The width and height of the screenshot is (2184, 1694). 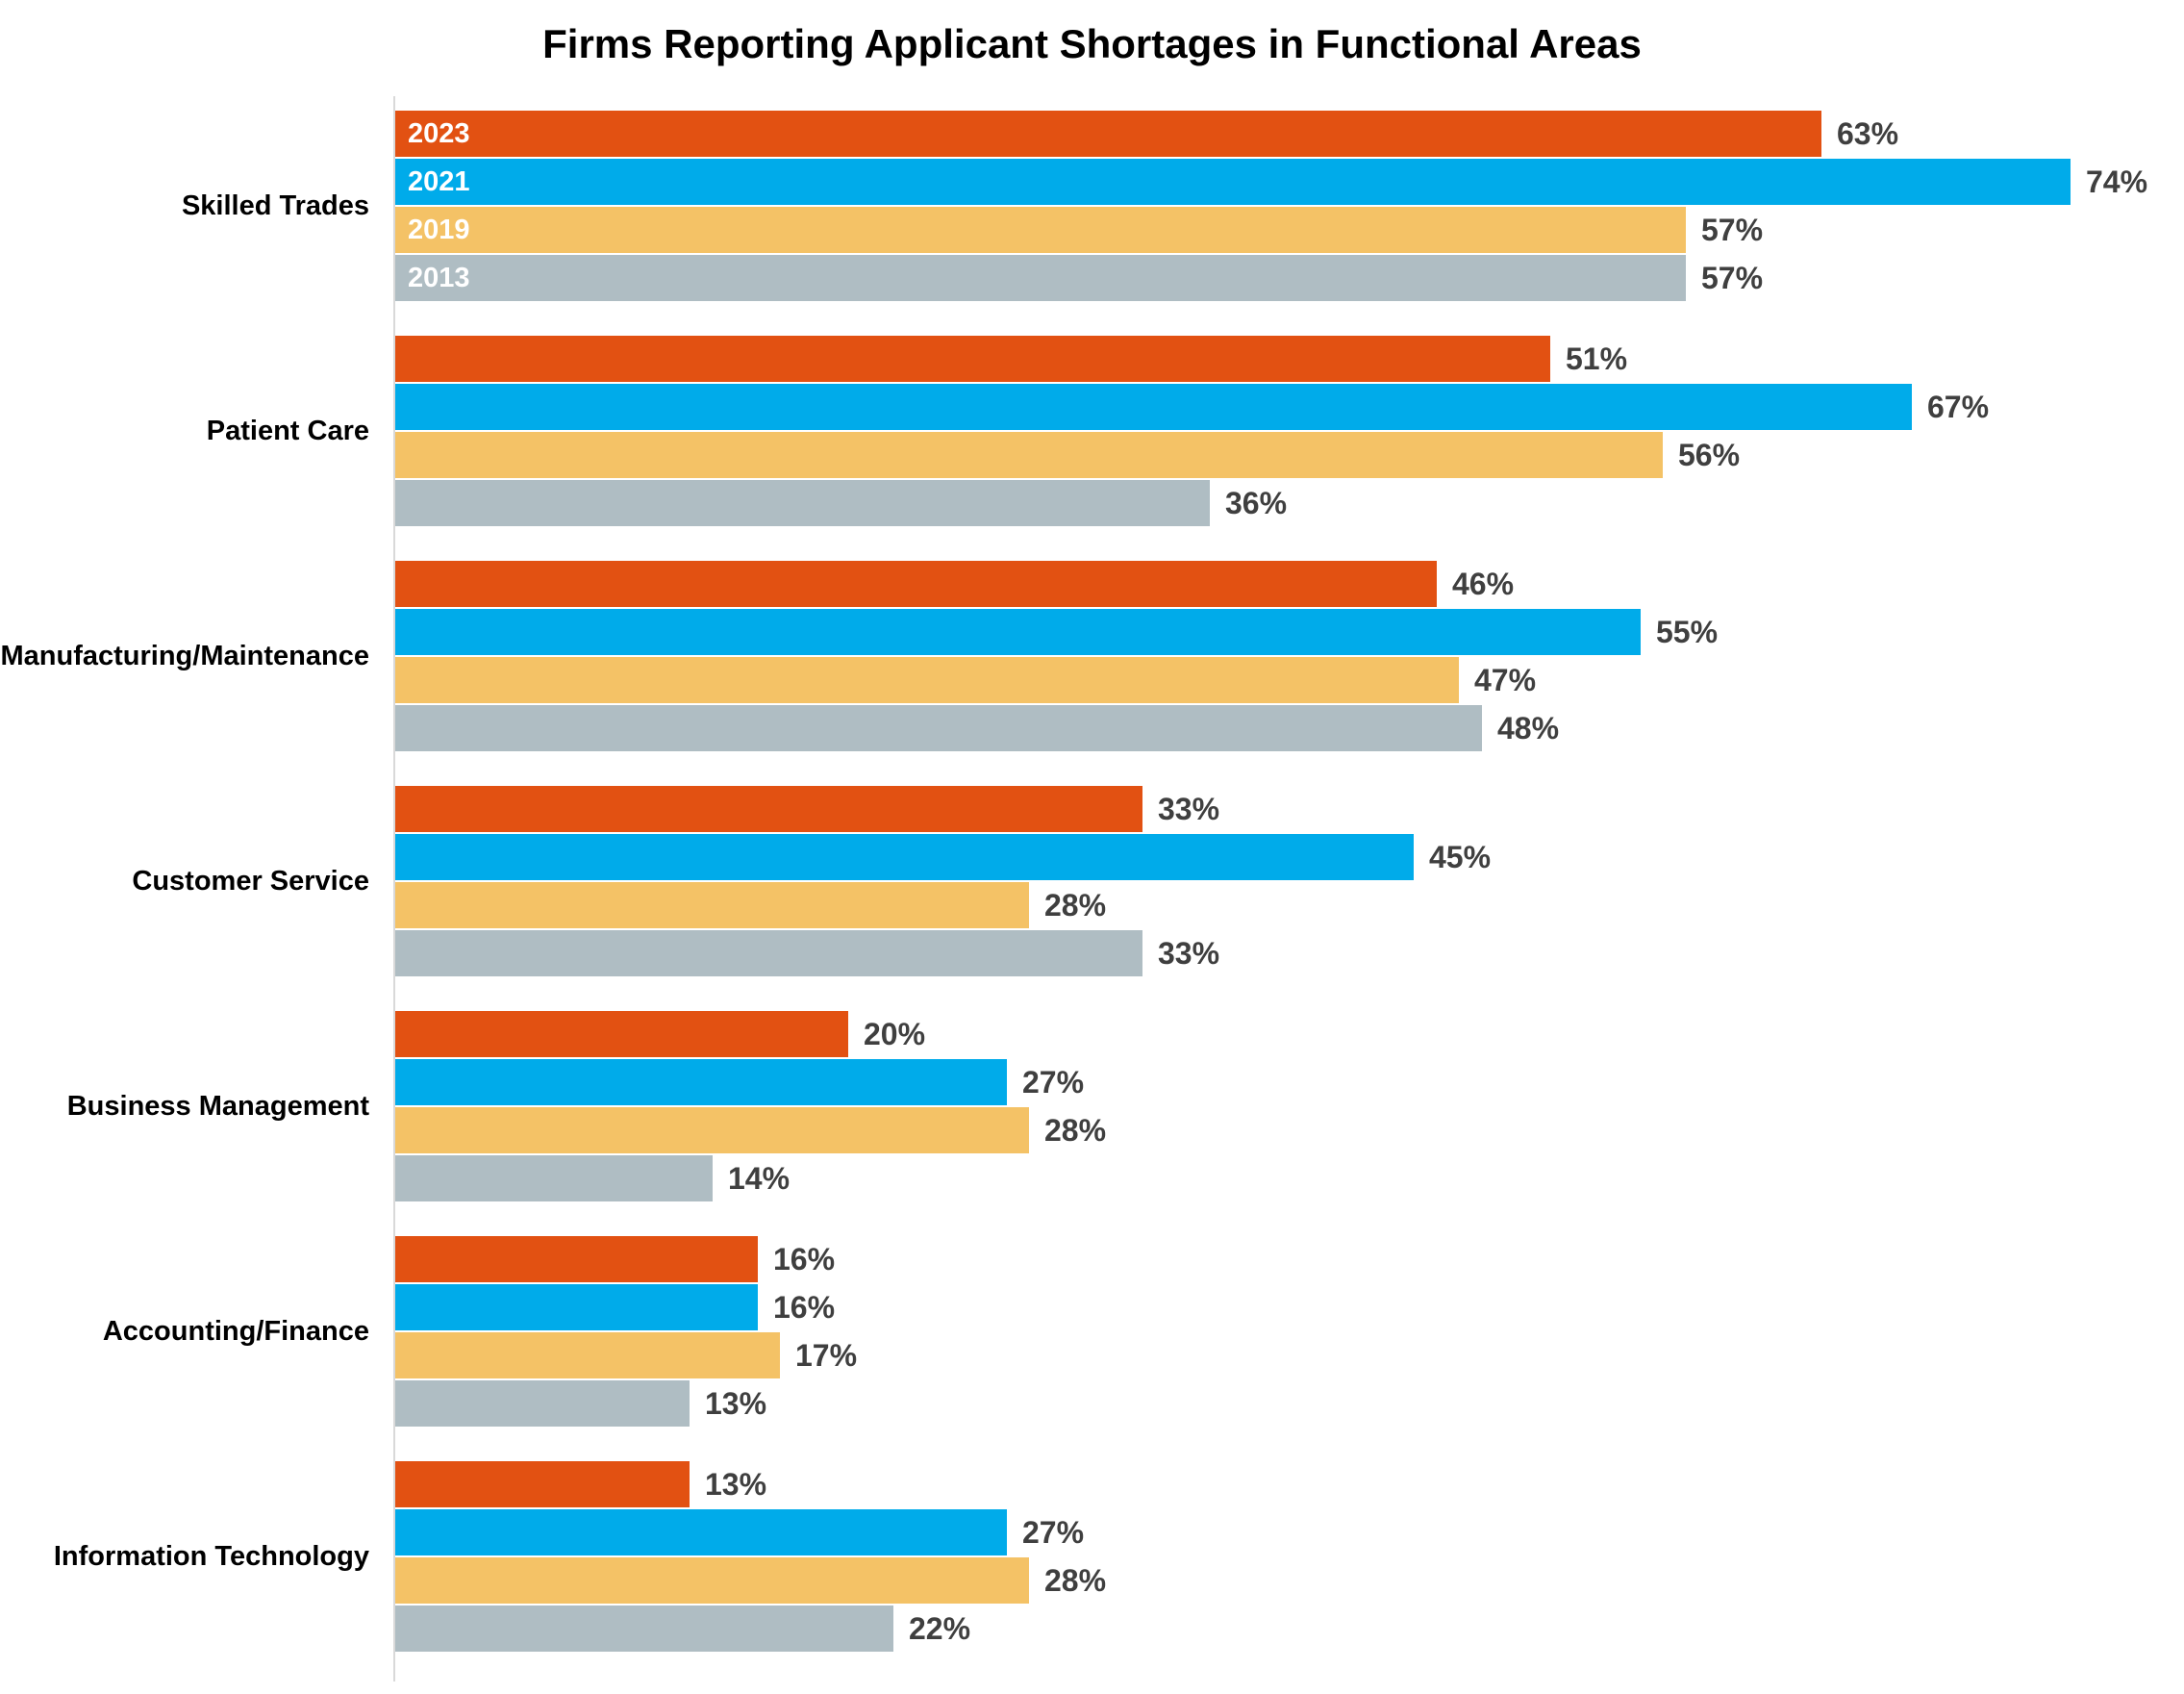 I want to click on category-label: Patient Care, so click(x=287, y=430).